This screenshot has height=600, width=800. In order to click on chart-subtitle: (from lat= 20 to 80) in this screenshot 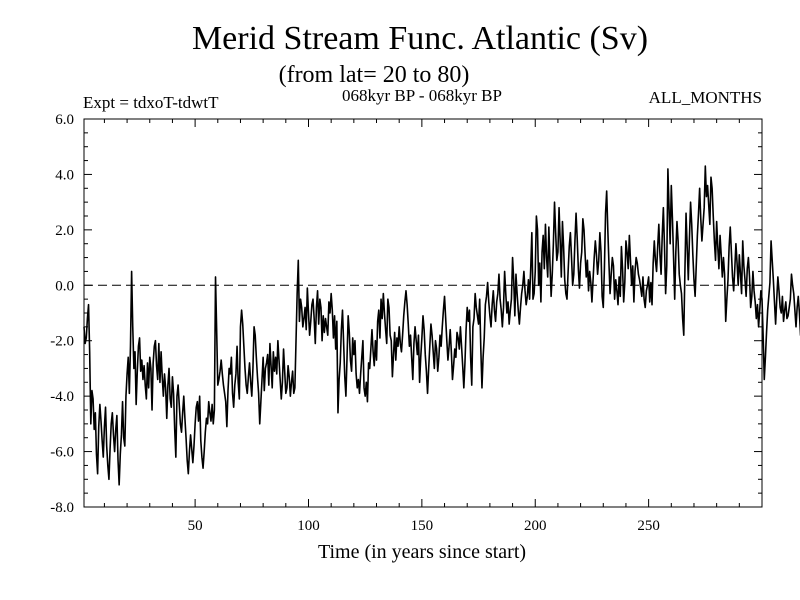, I will do `click(374, 75)`.